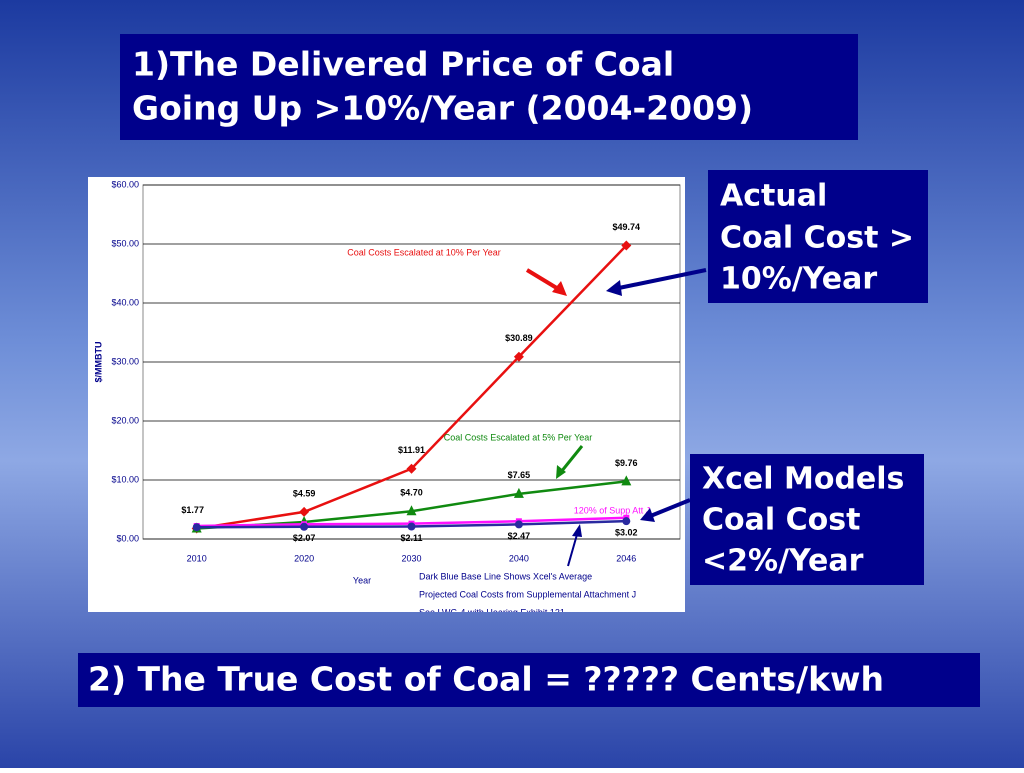 Image resolution: width=1024 pixels, height=773 pixels. I want to click on callout-text: Coal Cost, so click(781, 520).